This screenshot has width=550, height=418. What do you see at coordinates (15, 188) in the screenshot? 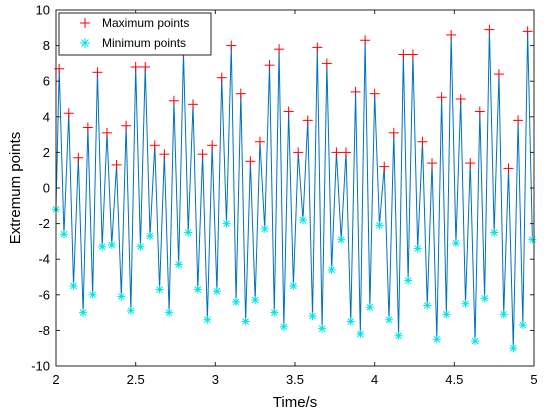
I see `y-axis-label: Extremum points` at bounding box center [15, 188].